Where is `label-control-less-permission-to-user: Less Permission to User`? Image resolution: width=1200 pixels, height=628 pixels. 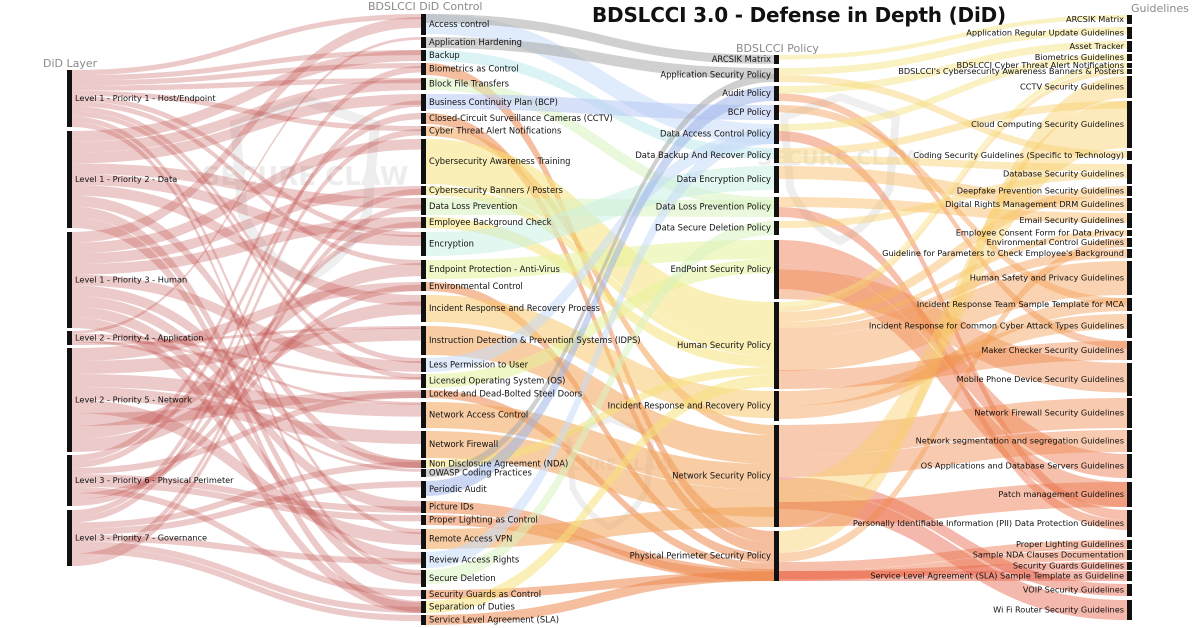 label-control-less-permission-to-user: Less Permission to User is located at coordinates (479, 365).